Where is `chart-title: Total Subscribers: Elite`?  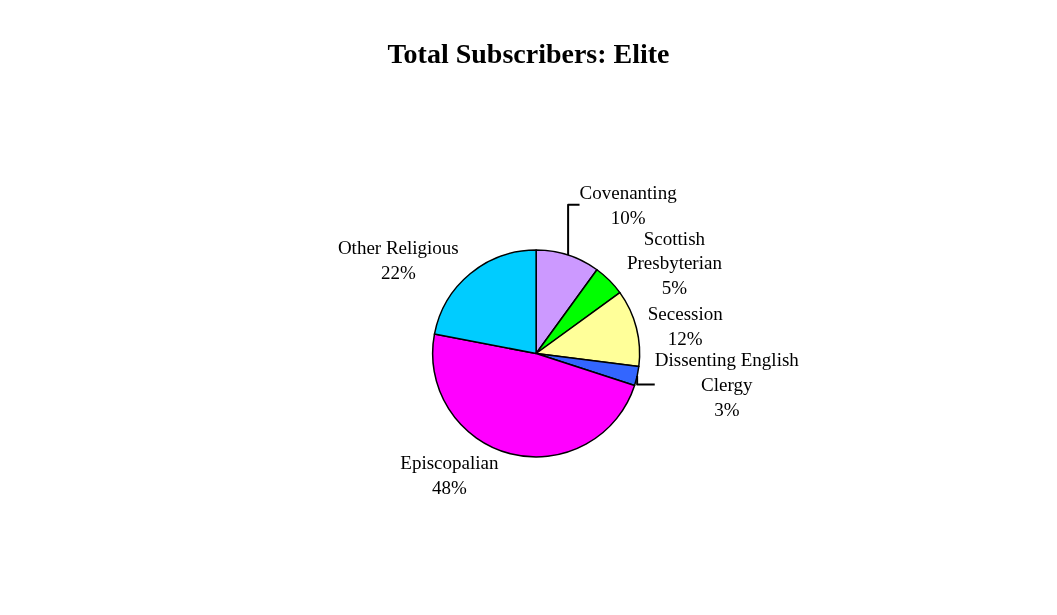 chart-title: Total Subscribers: Elite is located at coordinates (528, 53).